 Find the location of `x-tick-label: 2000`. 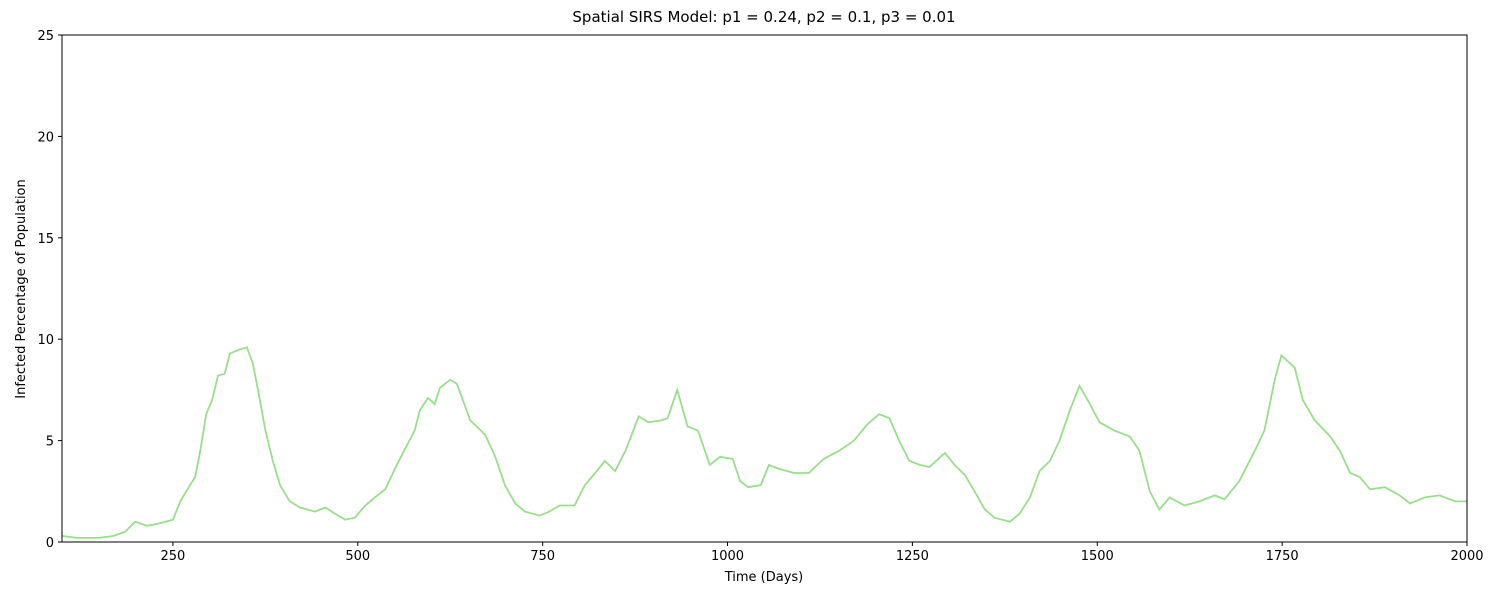

x-tick-label: 2000 is located at coordinates (1466, 556).